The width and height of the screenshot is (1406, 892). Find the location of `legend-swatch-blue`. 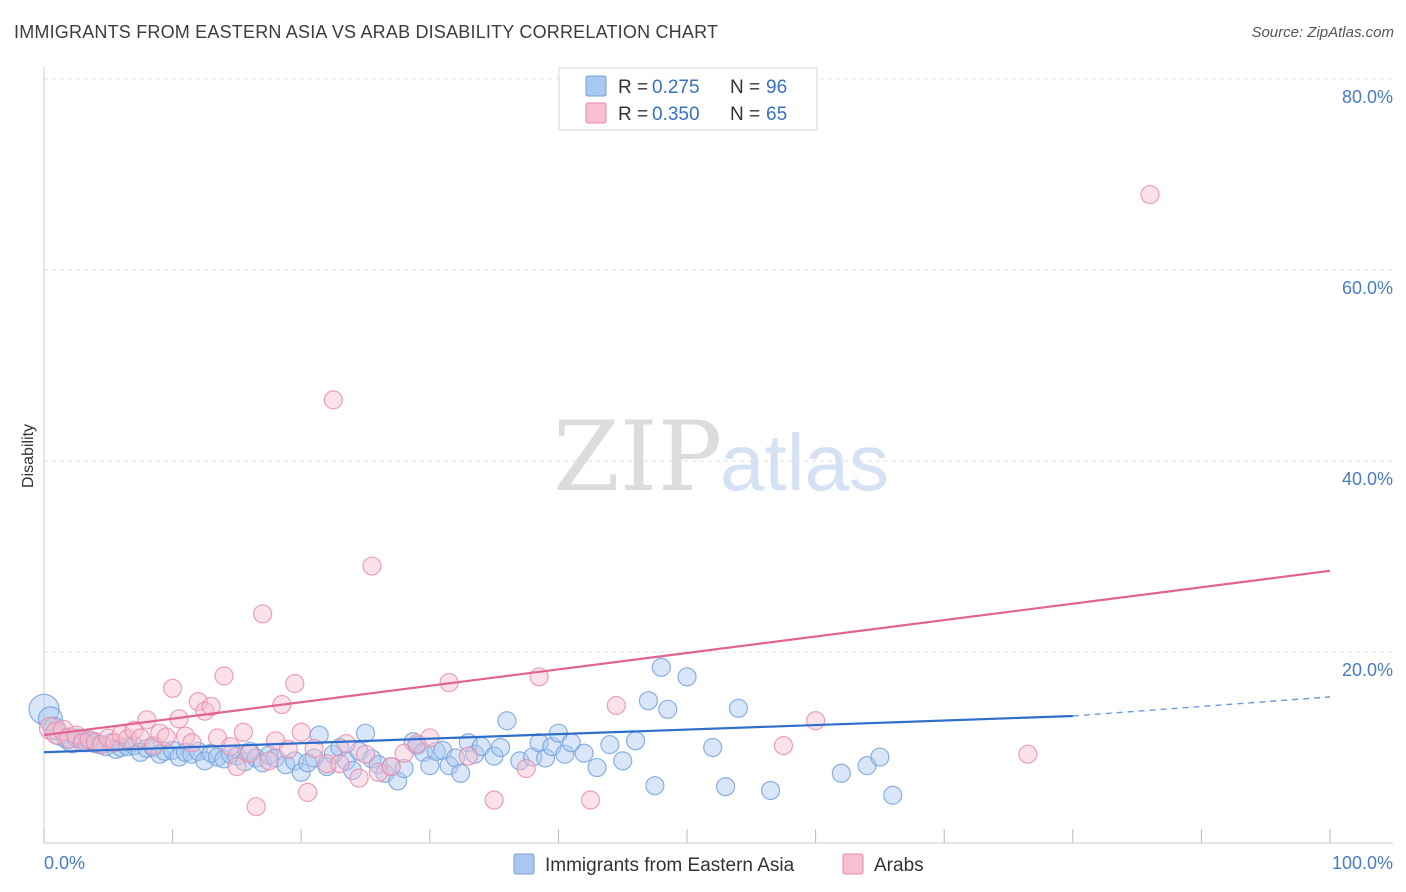

legend-swatch-blue is located at coordinates (596, 86).